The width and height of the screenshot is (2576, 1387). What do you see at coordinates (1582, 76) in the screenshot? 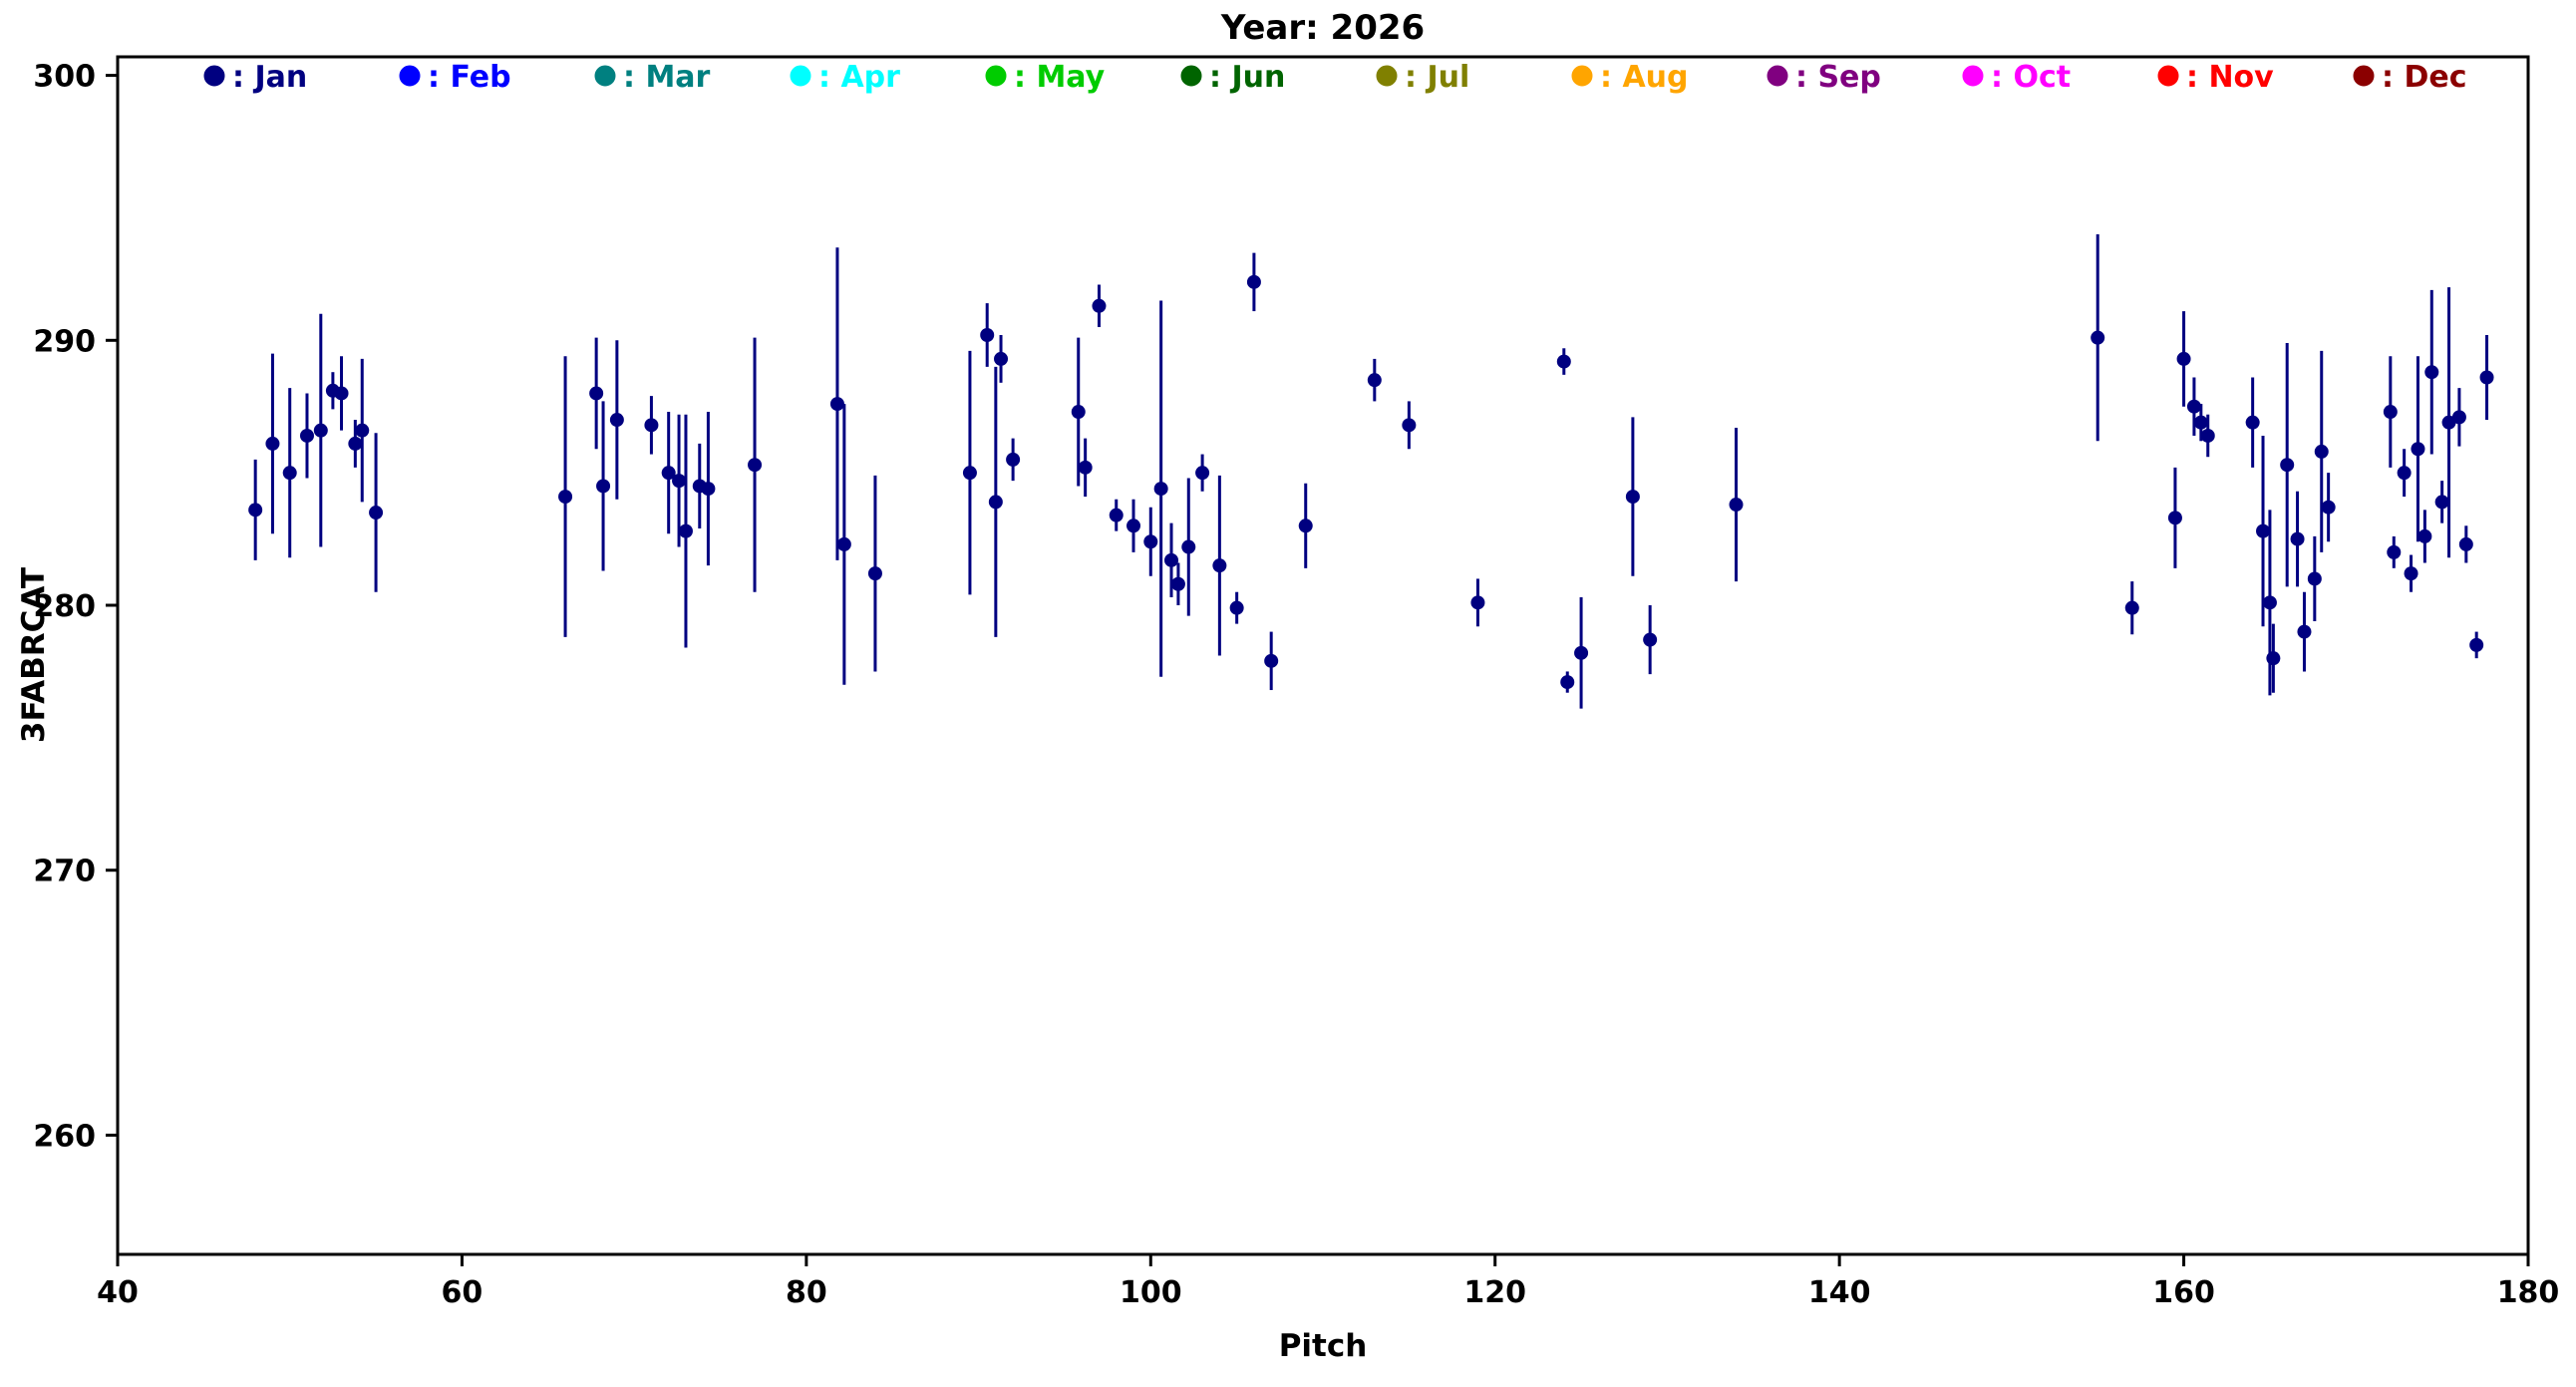
I see `legend-marker-aug` at bounding box center [1582, 76].